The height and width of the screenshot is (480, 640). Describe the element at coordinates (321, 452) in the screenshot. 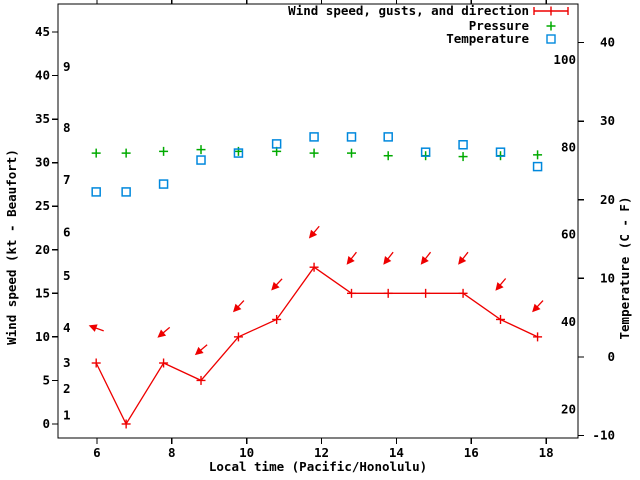

I see `x-tick-label: 12` at that location.